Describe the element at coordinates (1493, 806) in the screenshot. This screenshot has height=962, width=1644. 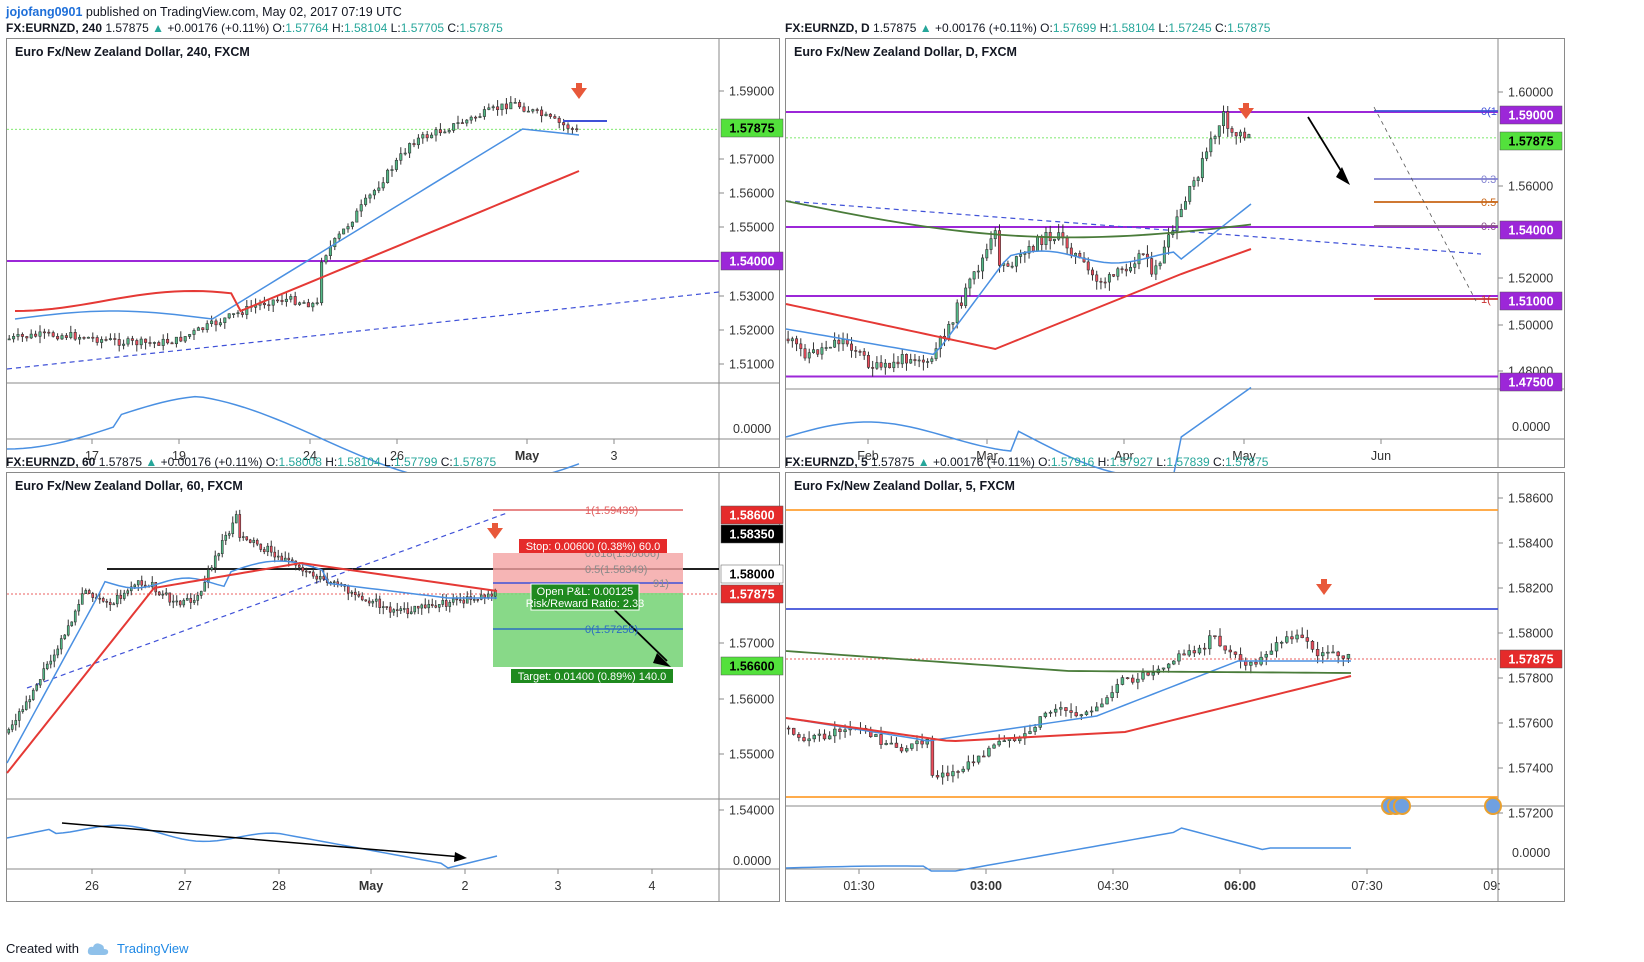
I see `event-bubble-icon` at that location.